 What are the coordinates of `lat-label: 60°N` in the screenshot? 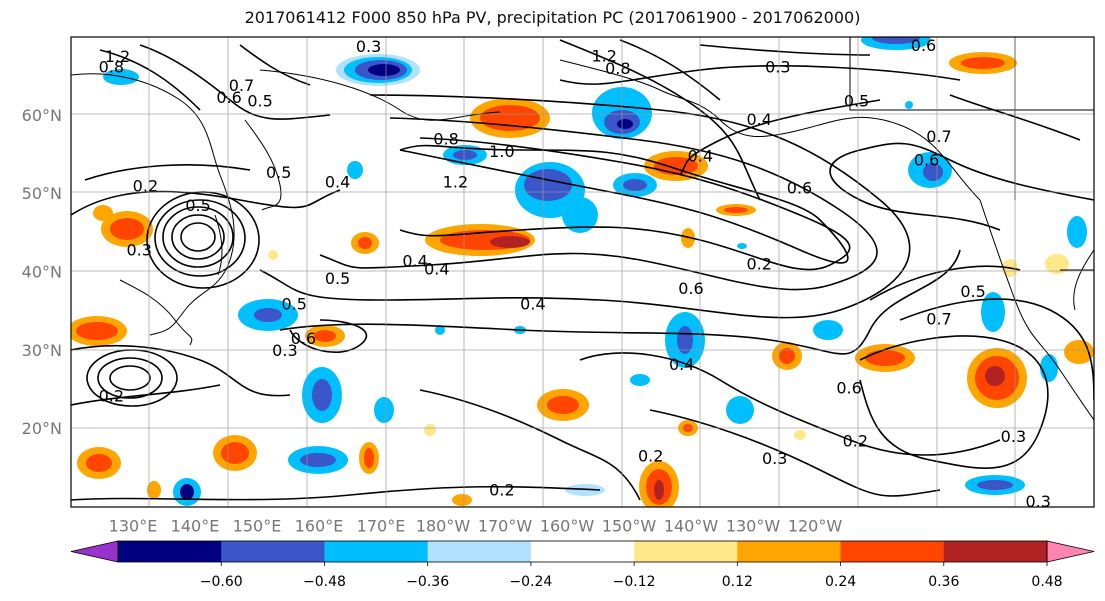 It's located at (42, 115).